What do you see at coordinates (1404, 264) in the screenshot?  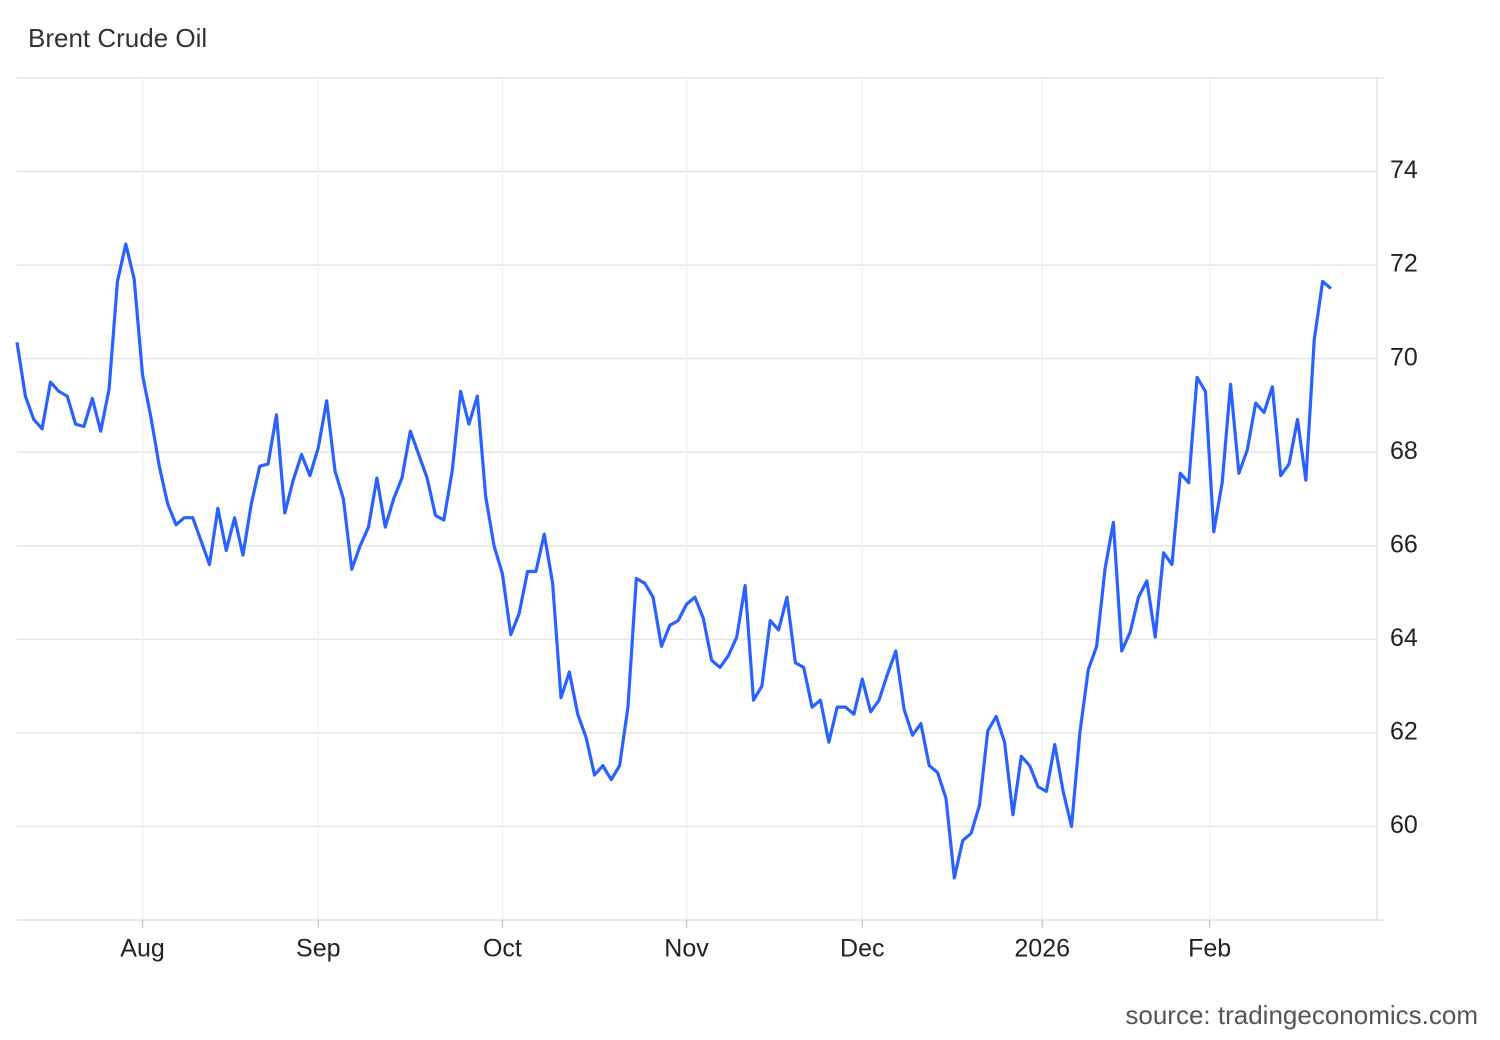 I see `y-tick-label: 72` at bounding box center [1404, 264].